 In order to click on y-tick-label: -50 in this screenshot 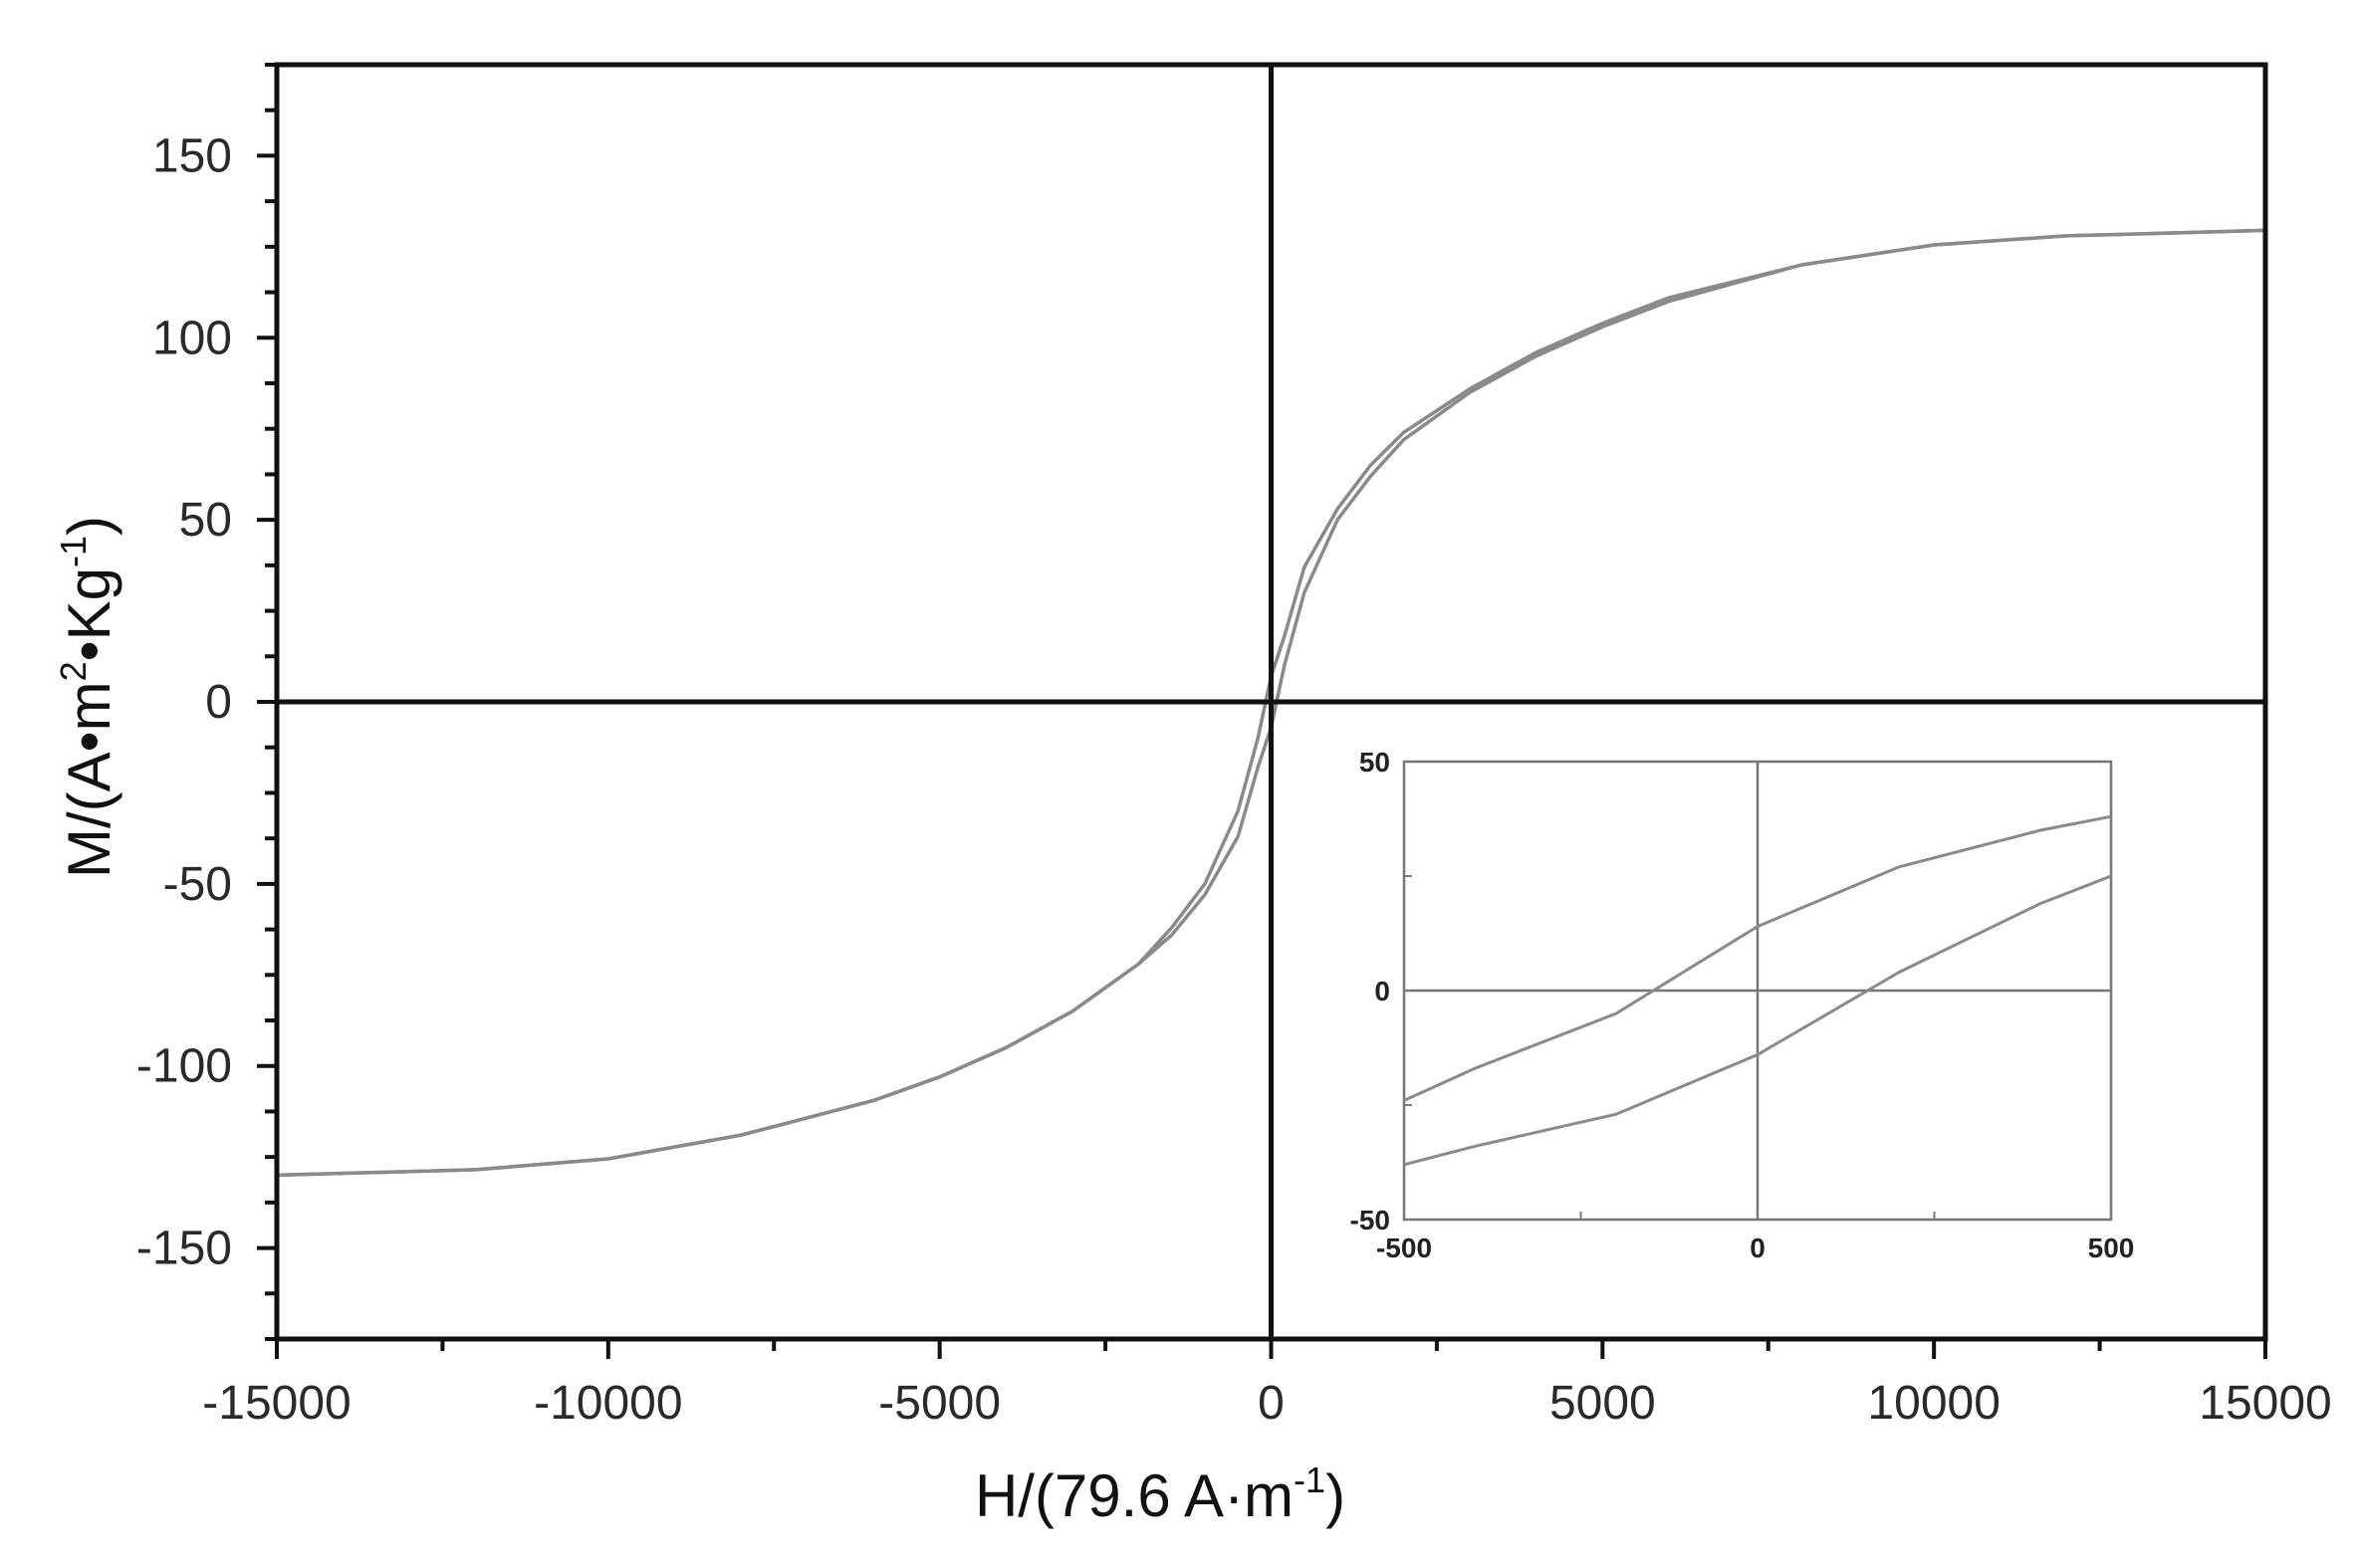, I will do `click(197, 884)`.